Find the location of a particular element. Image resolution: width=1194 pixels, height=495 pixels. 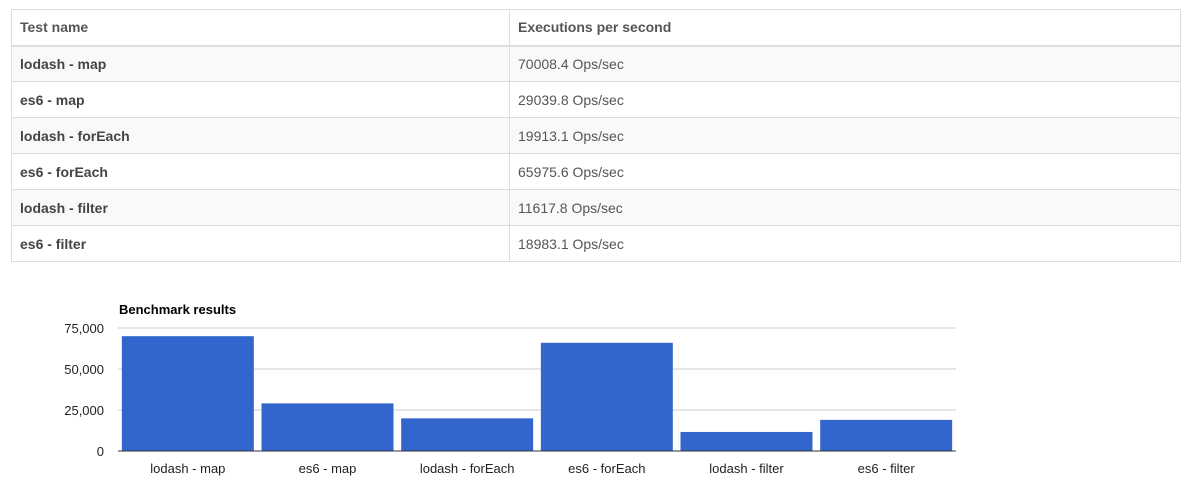

ops-cell: 19913.1 Ops/sec is located at coordinates (845, 136).